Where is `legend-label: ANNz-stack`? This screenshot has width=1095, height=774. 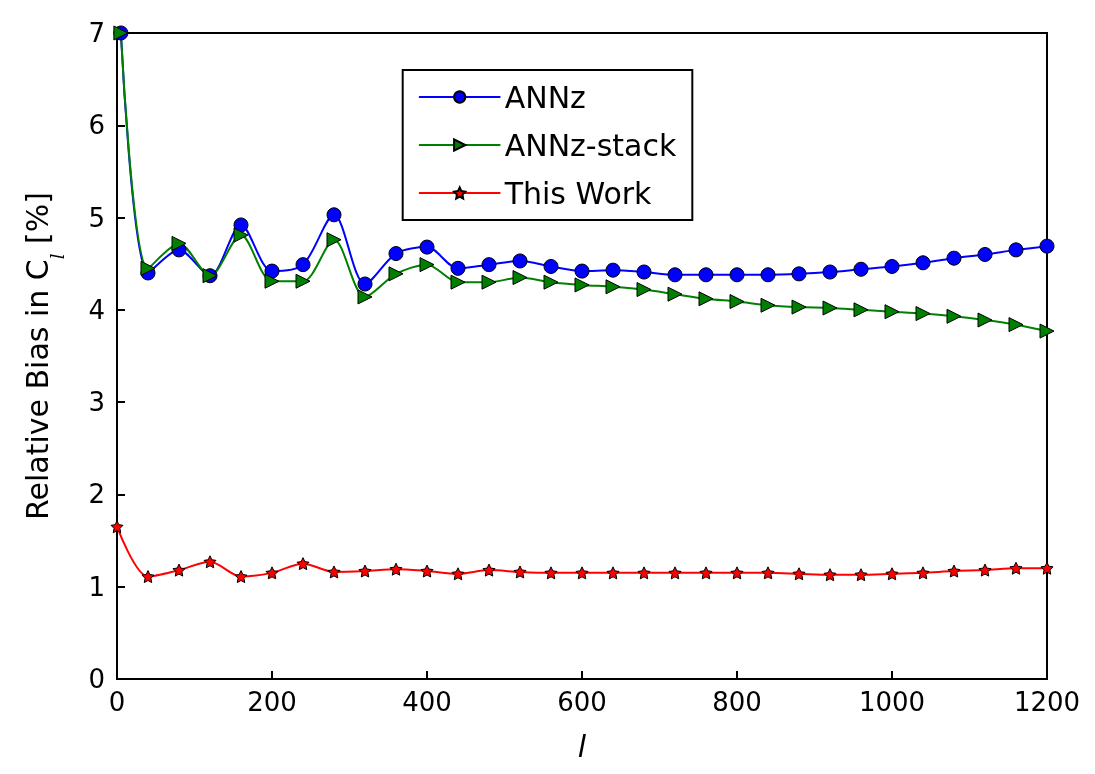
legend-label: ANNz-stack is located at coordinates (590, 145).